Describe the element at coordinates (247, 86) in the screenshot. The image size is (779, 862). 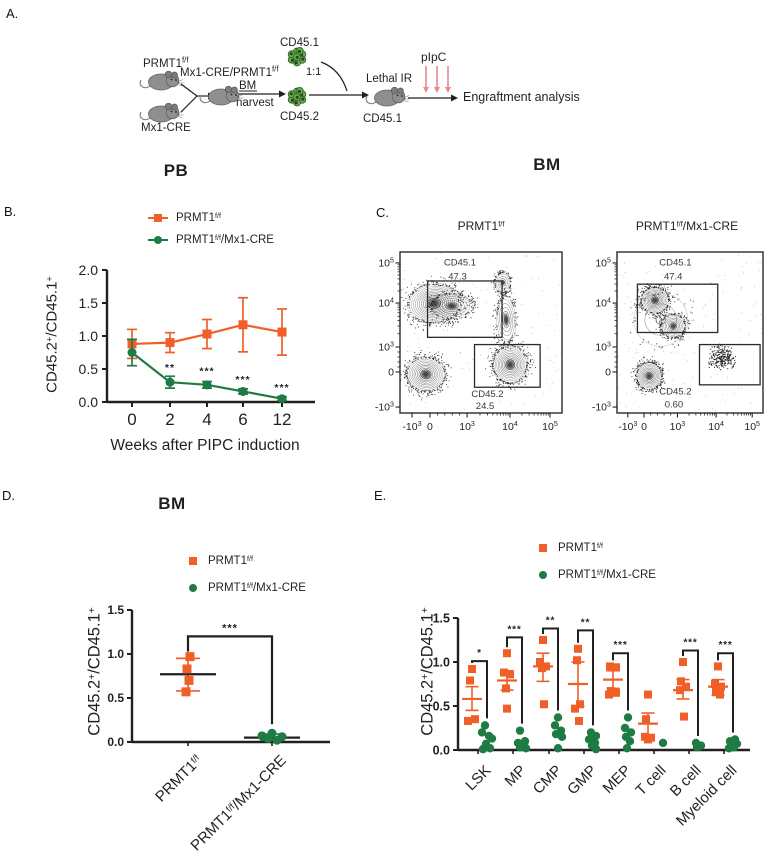
I see `svg-text: BM` at that location.